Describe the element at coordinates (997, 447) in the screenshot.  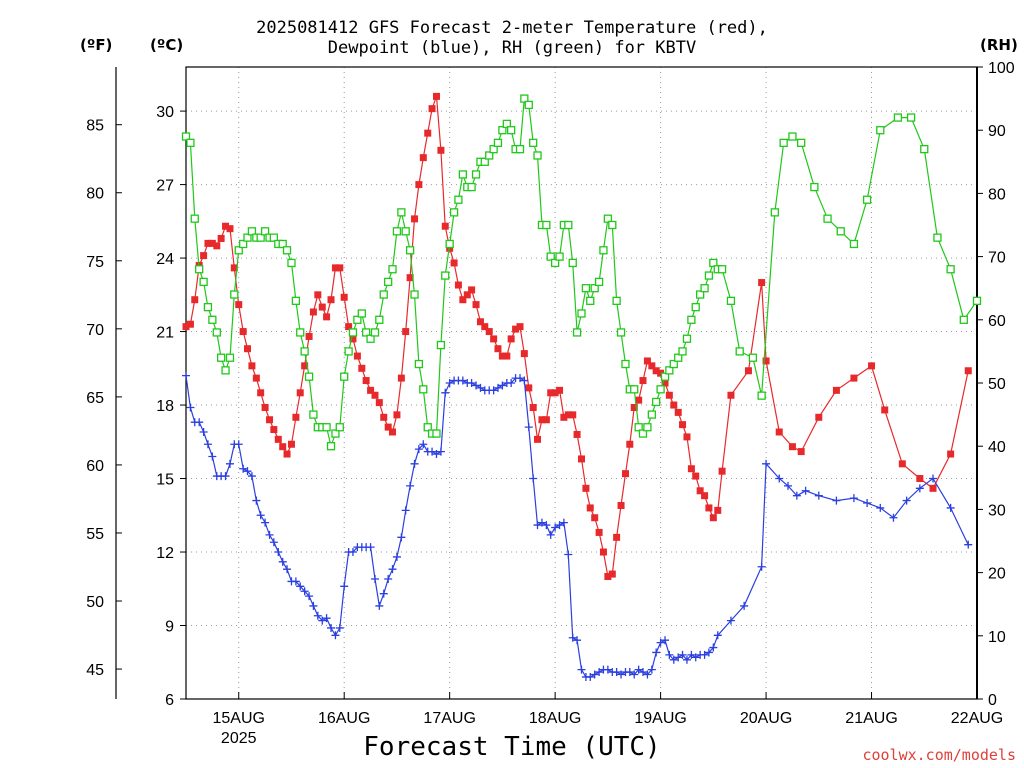
I see `rh-tick-label: 40` at that location.